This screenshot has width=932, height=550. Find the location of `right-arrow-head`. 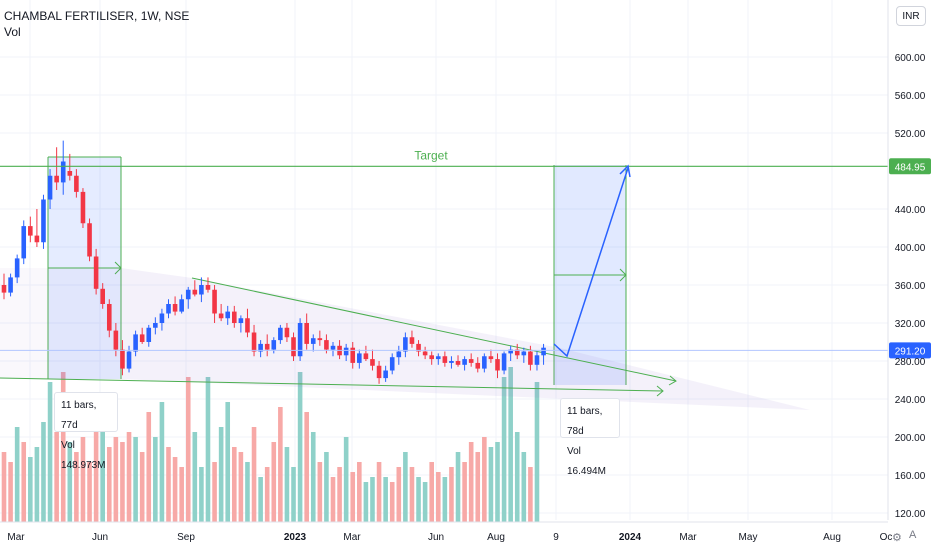

right-arrow-head is located at coordinates (623, 275).